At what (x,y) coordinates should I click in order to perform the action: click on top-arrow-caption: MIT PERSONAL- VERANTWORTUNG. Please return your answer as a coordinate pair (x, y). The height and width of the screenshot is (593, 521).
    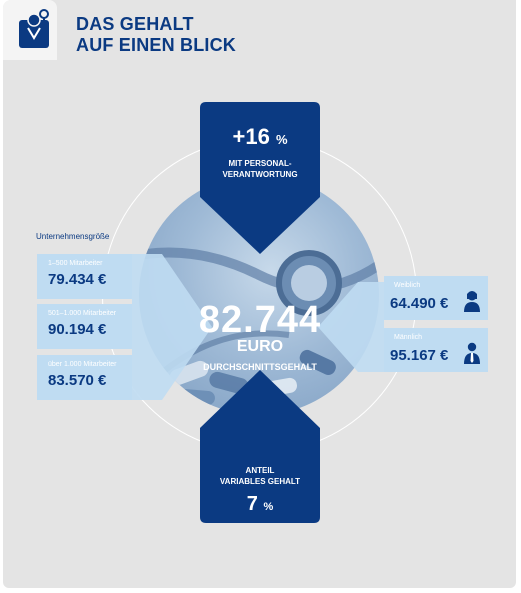
    Looking at the image, I should click on (260, 169).